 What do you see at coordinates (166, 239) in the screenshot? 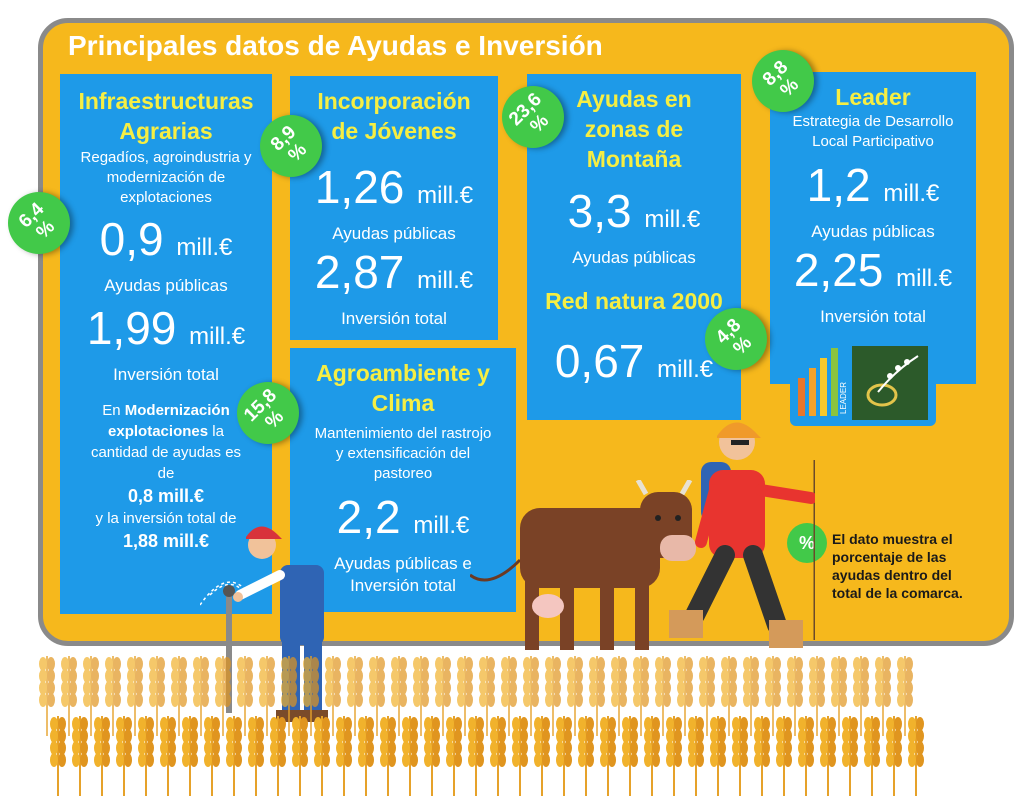
I see `aid-value: 0,9 mill.€` at bounding box center [166, 239].